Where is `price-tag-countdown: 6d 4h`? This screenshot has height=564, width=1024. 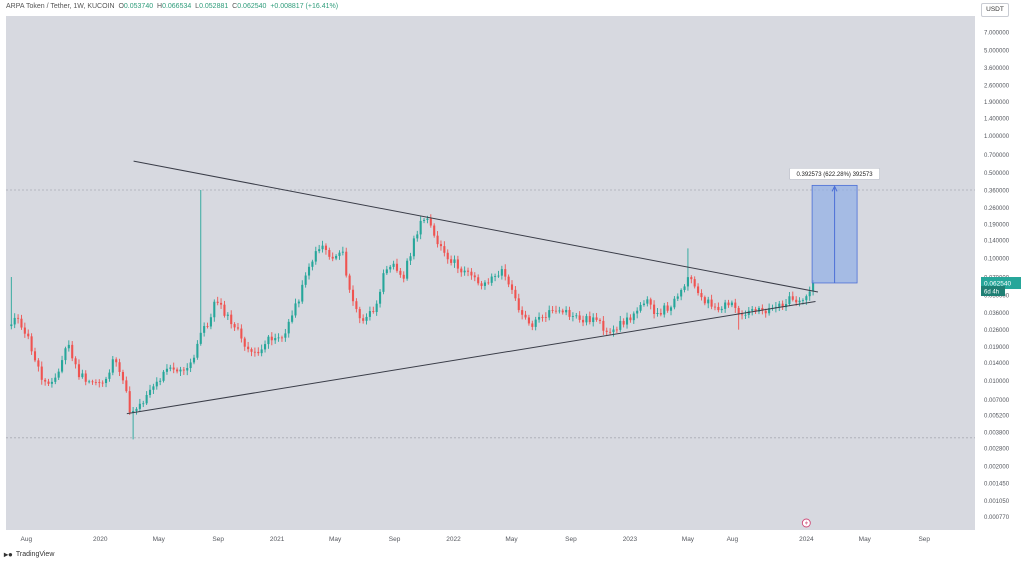
price-tag-countdown: 6d 4h is located at coordinates (991, 293).